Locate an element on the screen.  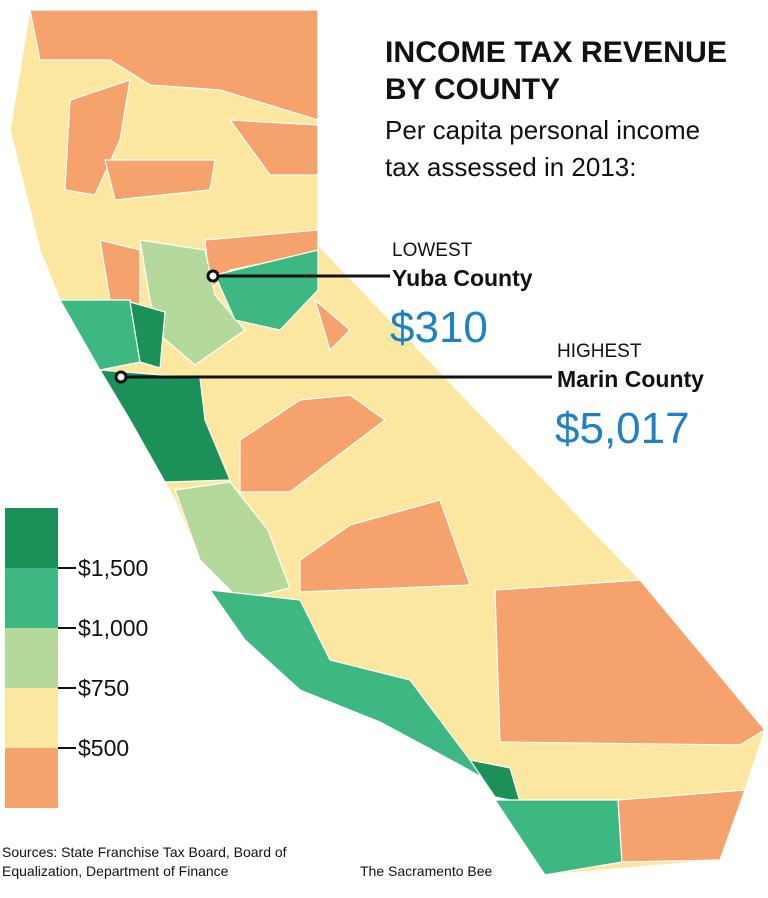
callout-county: Yuba County is located at coordinates (462, 278).